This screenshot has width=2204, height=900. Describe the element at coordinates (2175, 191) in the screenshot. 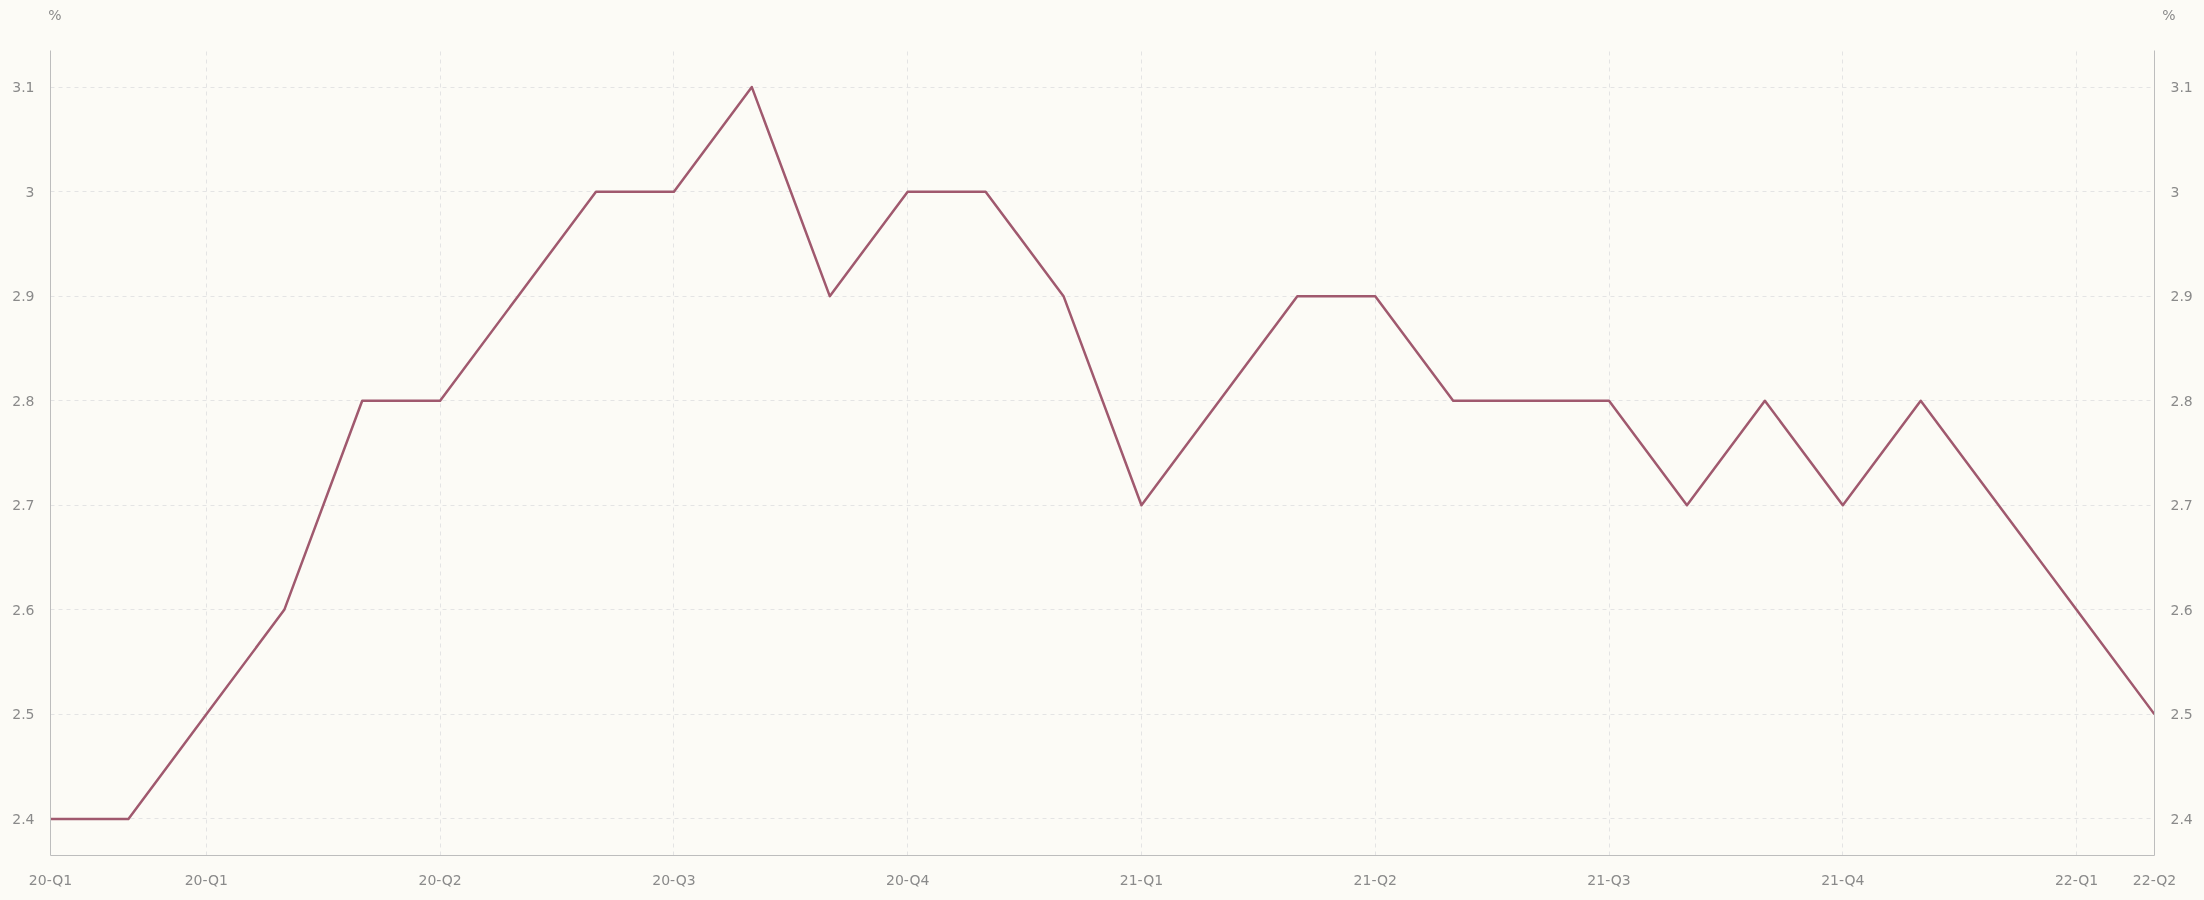

I see `y2-tick-label: 3` at that location.